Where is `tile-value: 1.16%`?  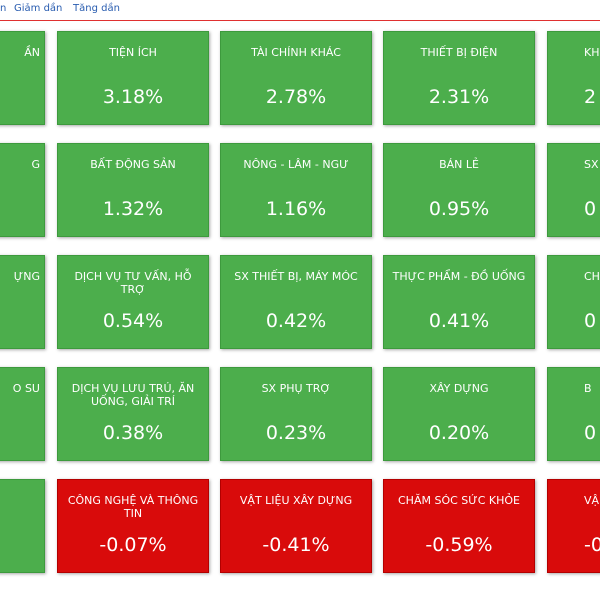 tile-value: 1.16% is located at coordinates (296, 209).